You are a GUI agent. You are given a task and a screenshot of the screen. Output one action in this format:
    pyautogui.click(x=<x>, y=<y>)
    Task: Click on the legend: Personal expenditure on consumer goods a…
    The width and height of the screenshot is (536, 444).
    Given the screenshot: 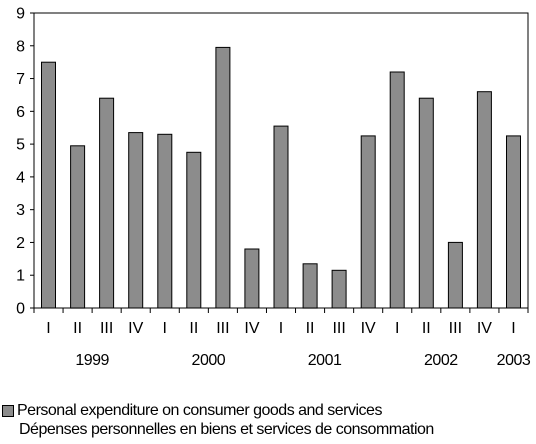 What is the action you would take?
    pyautogui.click(x=218, y=420)
    